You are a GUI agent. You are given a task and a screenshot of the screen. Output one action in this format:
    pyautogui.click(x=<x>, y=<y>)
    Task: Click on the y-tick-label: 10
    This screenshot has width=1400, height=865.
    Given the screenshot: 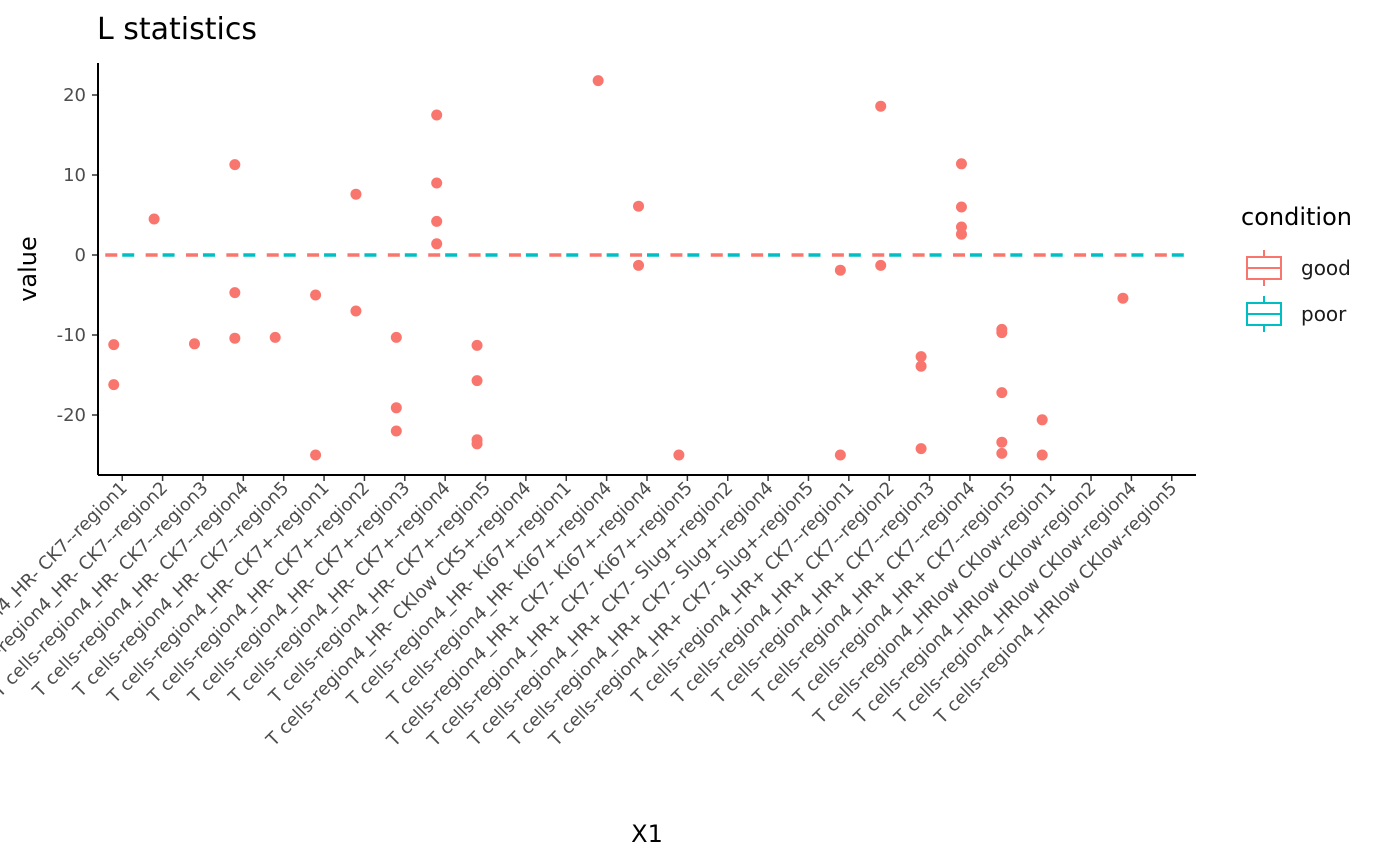 What is the action you would take?
    pyautogui.click(x=74, y=175)
    